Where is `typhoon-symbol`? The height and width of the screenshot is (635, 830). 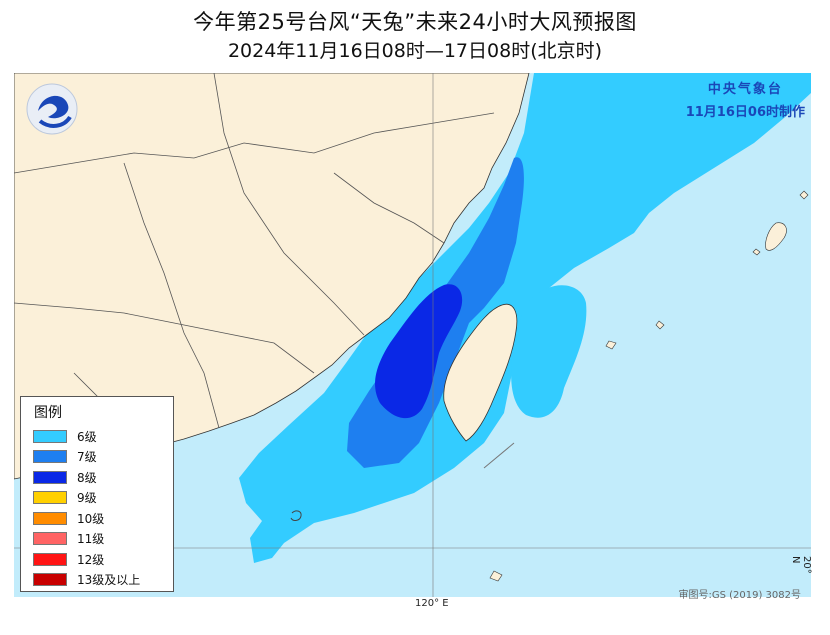 typhoon-symbol is located at coordinates (296, 515).